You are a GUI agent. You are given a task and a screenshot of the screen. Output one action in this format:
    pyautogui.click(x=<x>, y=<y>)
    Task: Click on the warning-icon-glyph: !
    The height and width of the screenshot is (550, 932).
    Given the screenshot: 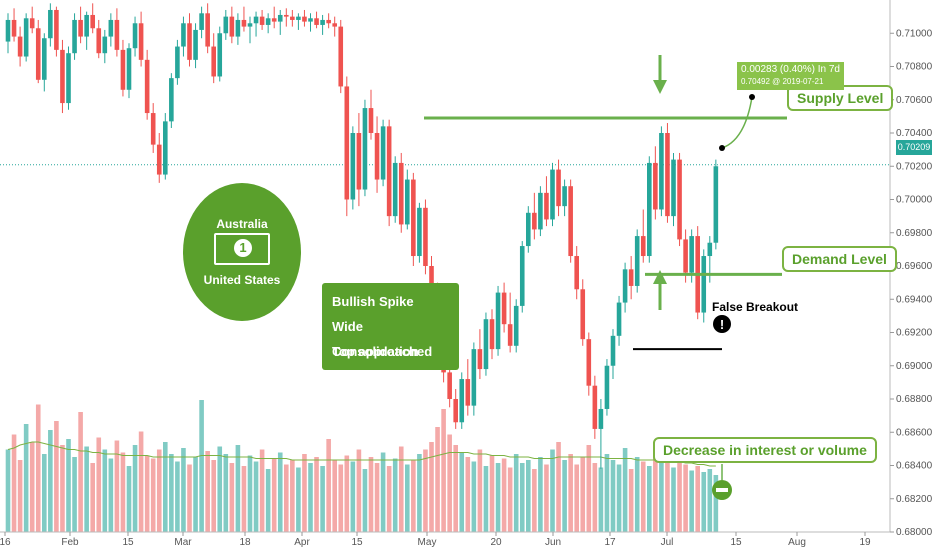 What is the action you would take?
    pyautogui.click(x=722, y=324)
    